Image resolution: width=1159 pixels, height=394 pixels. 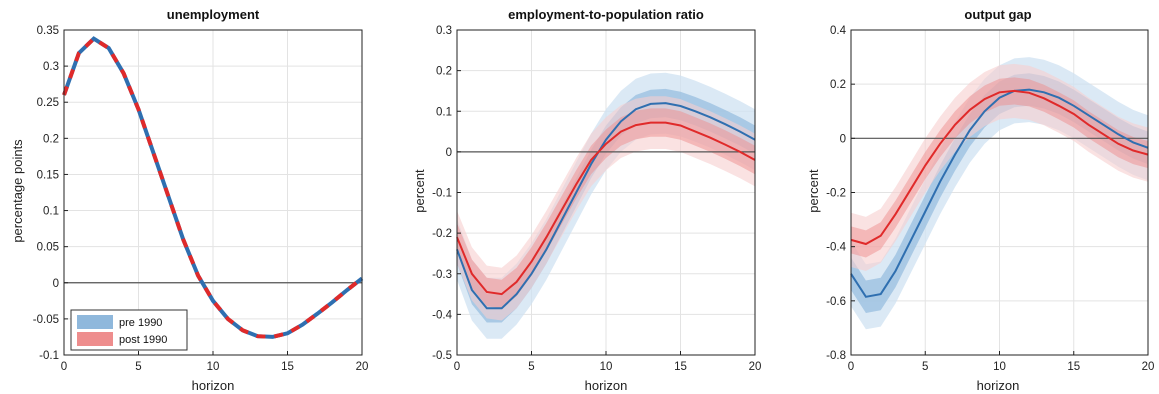 I want to click on y-tick-label: 0.05, so click(x=48, y=248).